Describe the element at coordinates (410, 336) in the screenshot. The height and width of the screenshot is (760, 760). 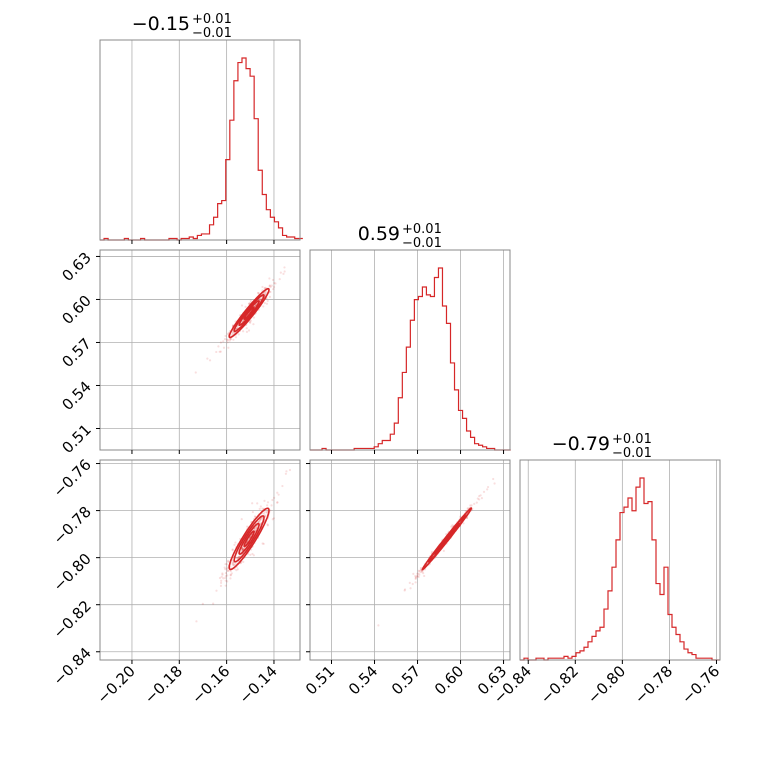
I see `histogram-panel-2: 0.59 +0.01−0.01` at that location.